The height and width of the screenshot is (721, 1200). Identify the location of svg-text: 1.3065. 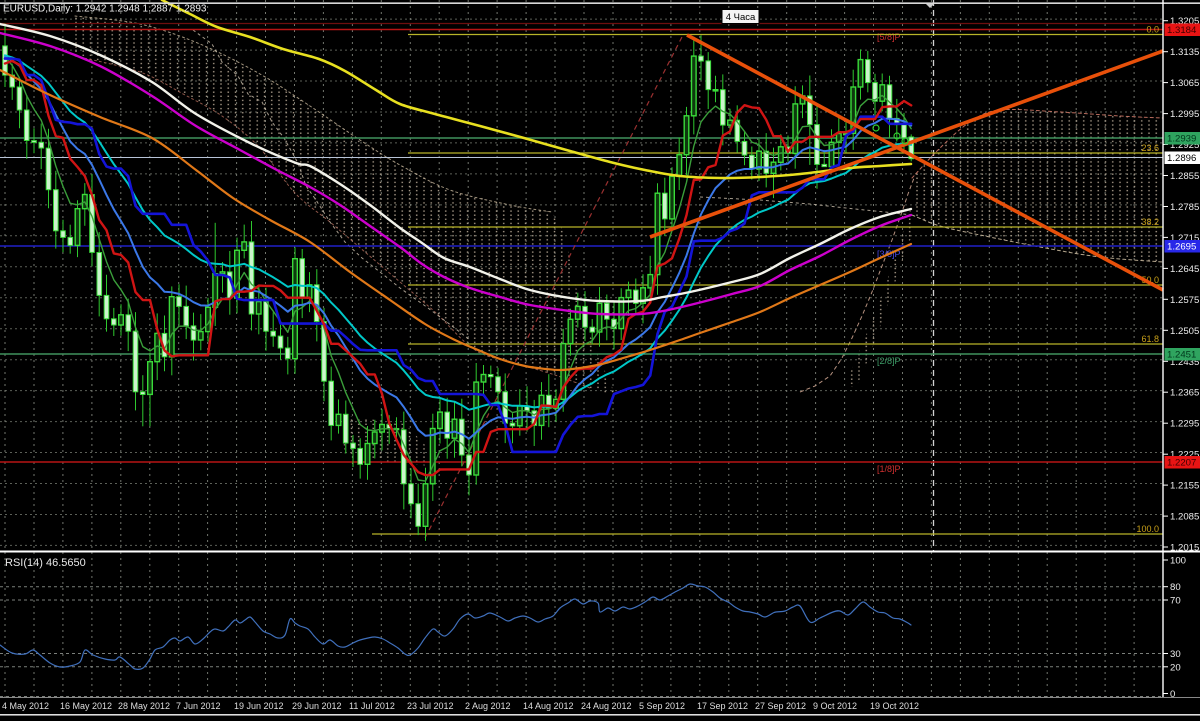
(1184, 83).